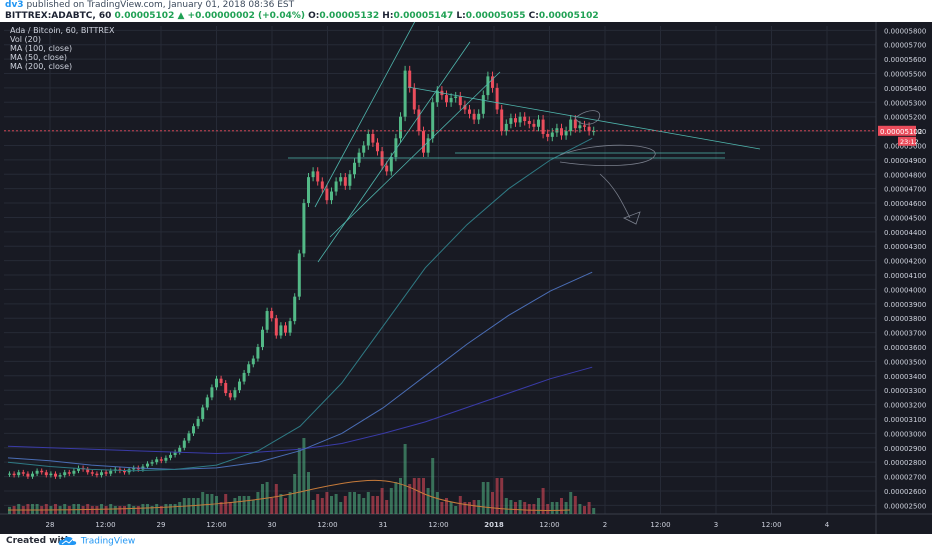  I want to click on y-tick-label: 0.00003500, so click(905, 362).